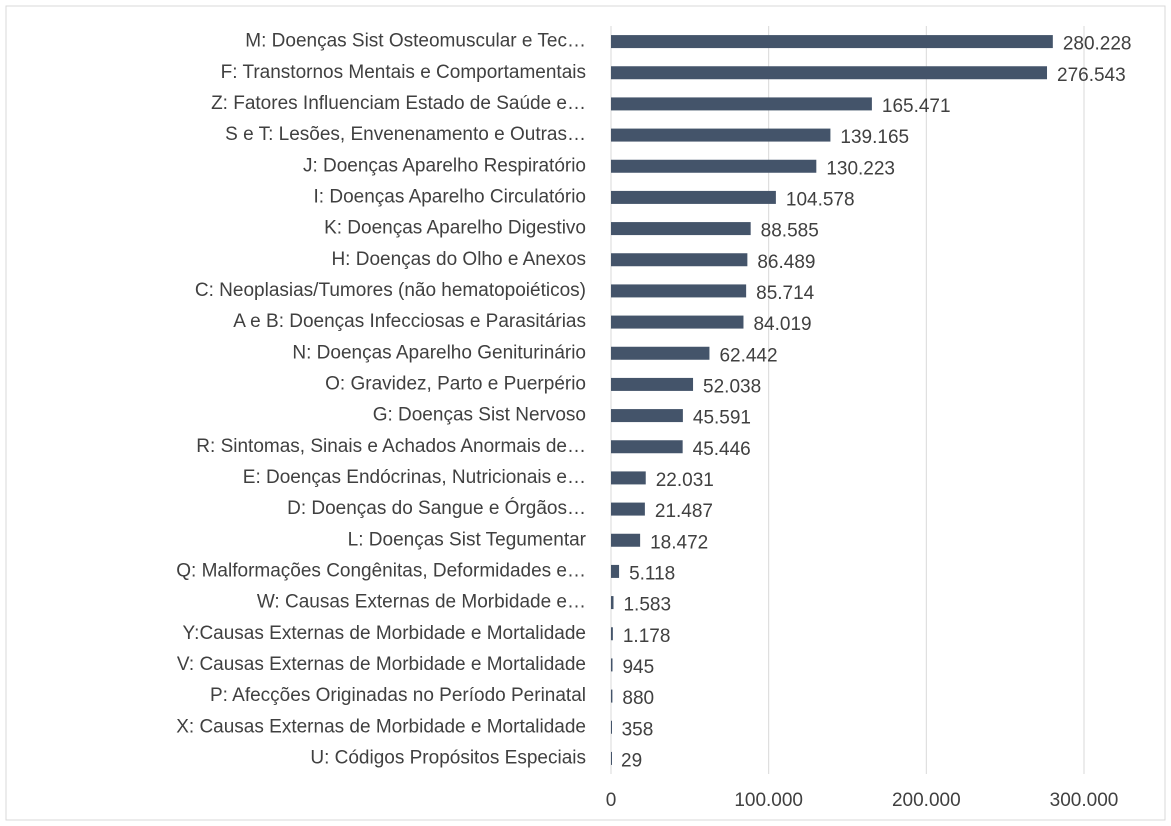 This screenshot has height=826, width=1171. I want to click on y-tick-label: K: Doenças Aparelho Digestivo, so click(455, 228).